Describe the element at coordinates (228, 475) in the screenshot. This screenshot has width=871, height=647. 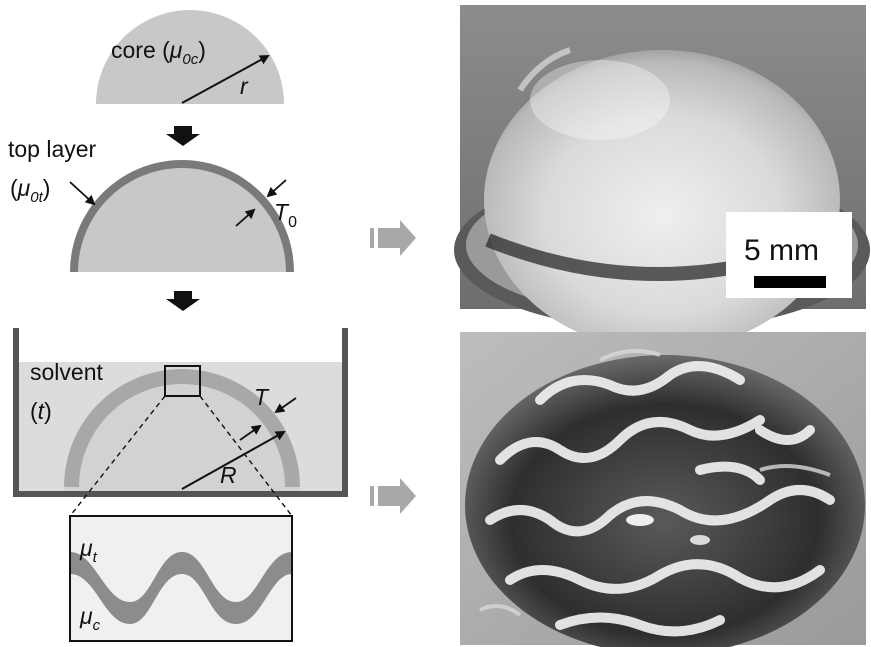
I see `radius-label-R: R` at that location.